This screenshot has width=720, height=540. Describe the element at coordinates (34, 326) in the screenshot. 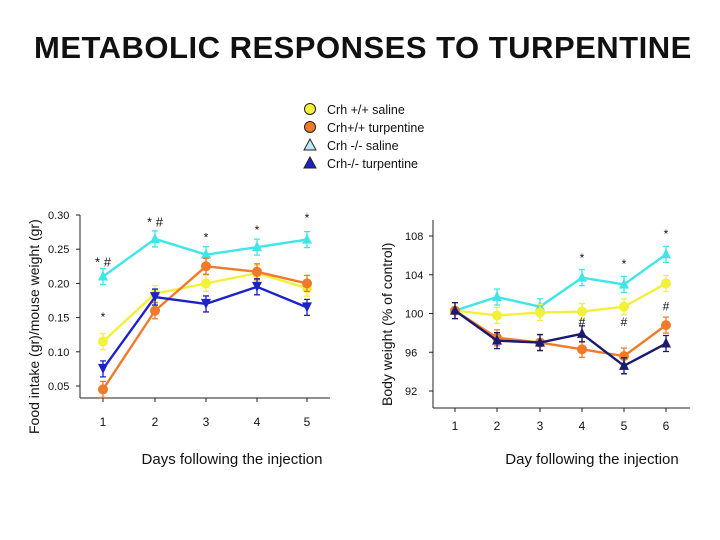

I see `food-y-axis-label: Food intake (gr)/mouse weight (gr)` at that location.